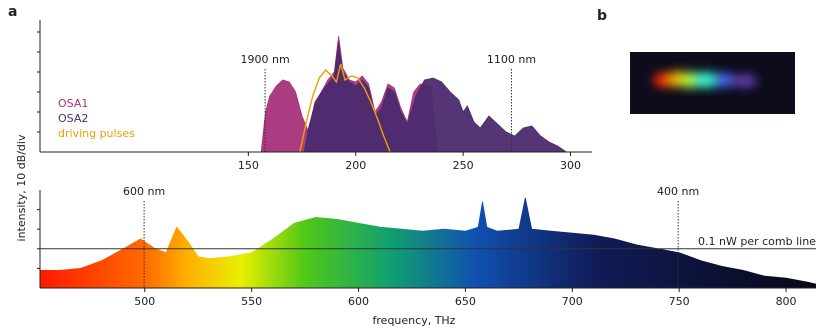 The image size is (830, 332). What do you see at coordinates (251, 301) in the screenshot?
I see `x-tick-label: 550` at bounding box center [251, 301].